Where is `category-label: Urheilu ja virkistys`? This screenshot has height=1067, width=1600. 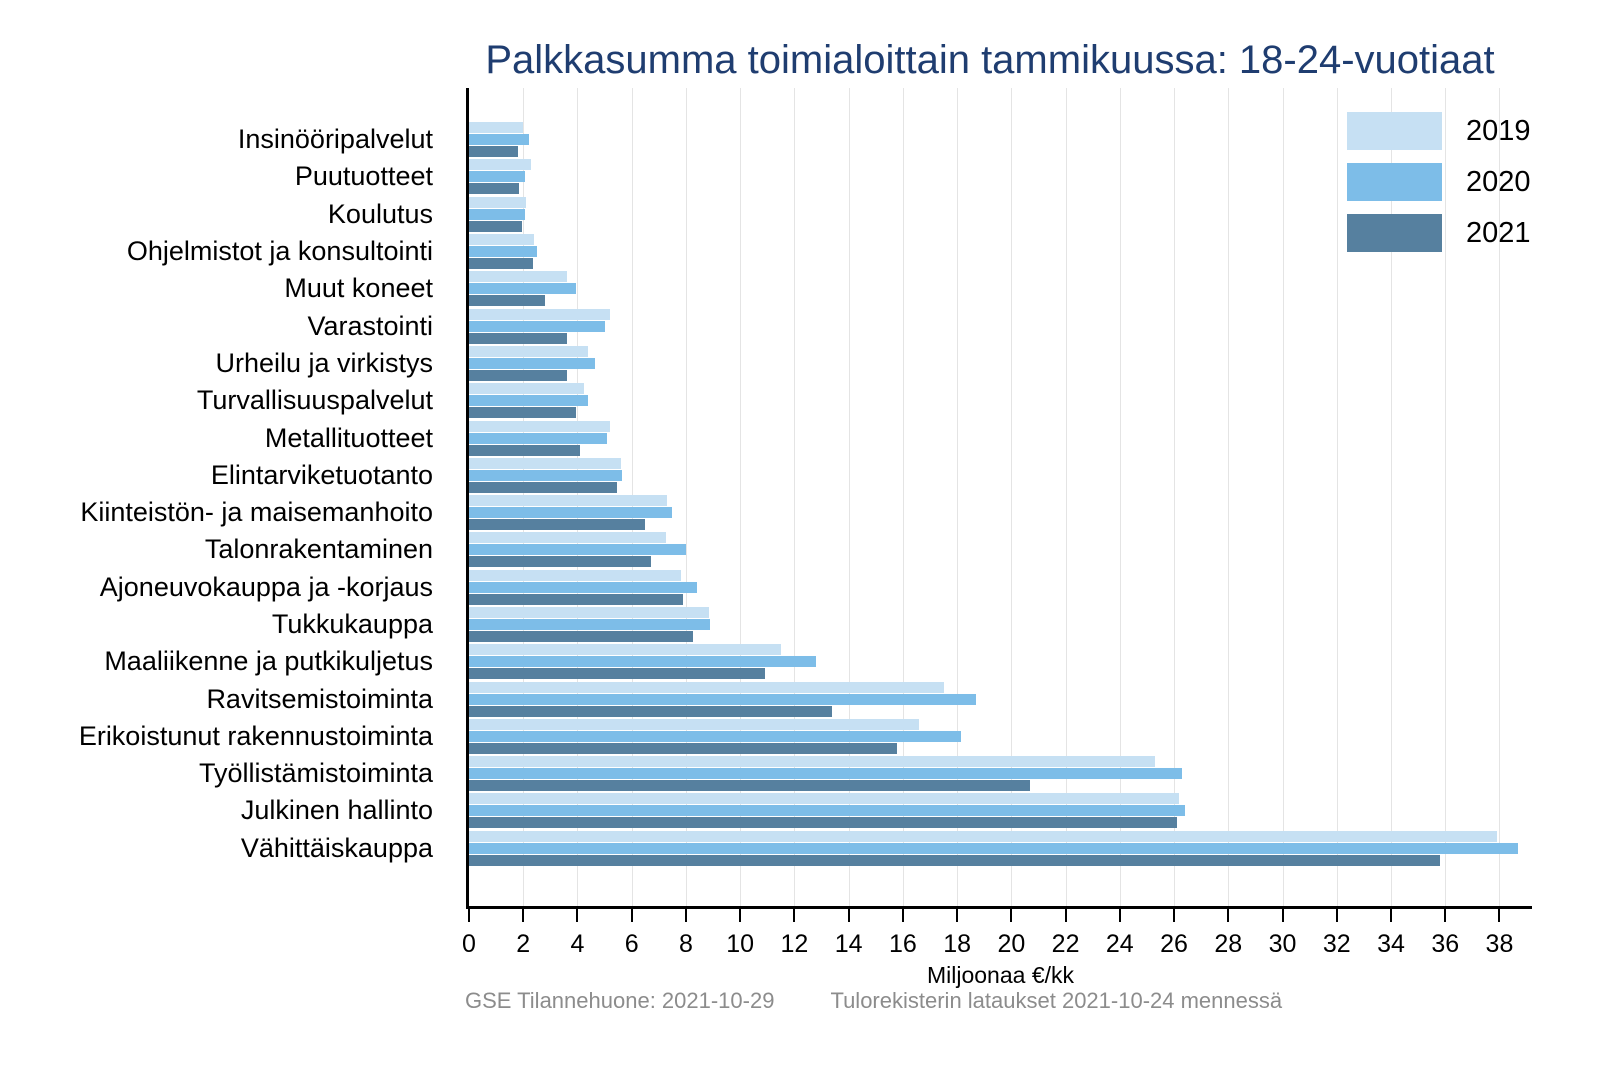 category-label: Urheilu ja virkistys is located at coordinates (324, 362).